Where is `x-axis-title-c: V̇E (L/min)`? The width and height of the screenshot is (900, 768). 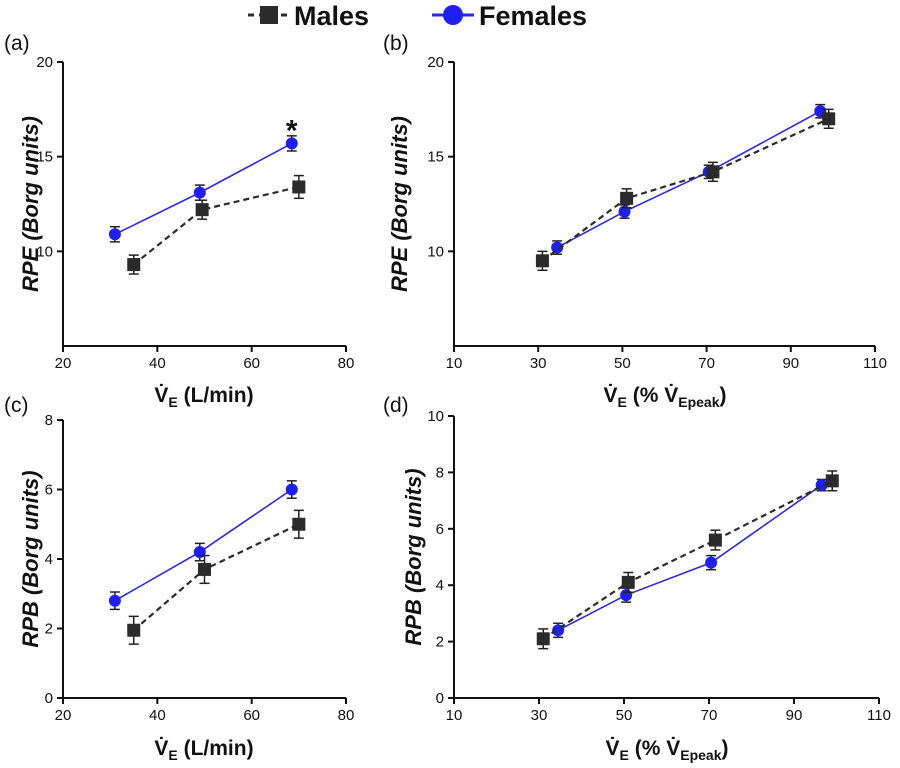
x-axis-title-c: V̇E (L/min) is located at coordinates (203, 749).